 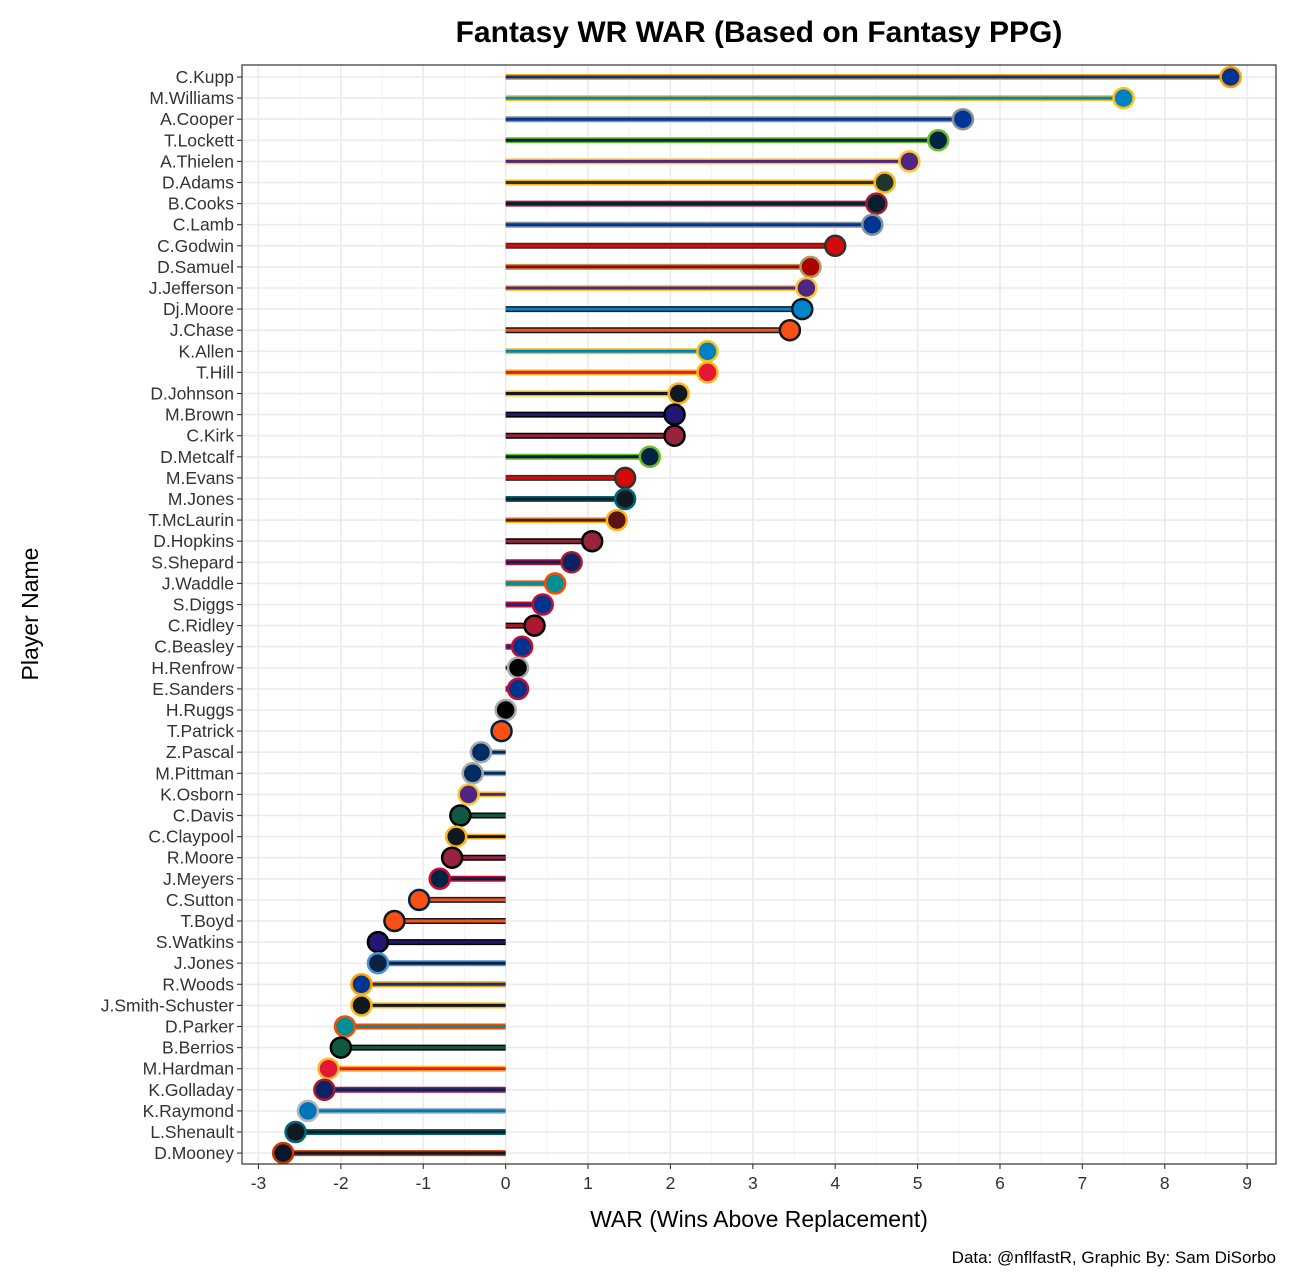 What do you see at coordinates (753, 1183) in the screenshot?
I see `x-tick-label: 3` at bounding box center [753, 1183].